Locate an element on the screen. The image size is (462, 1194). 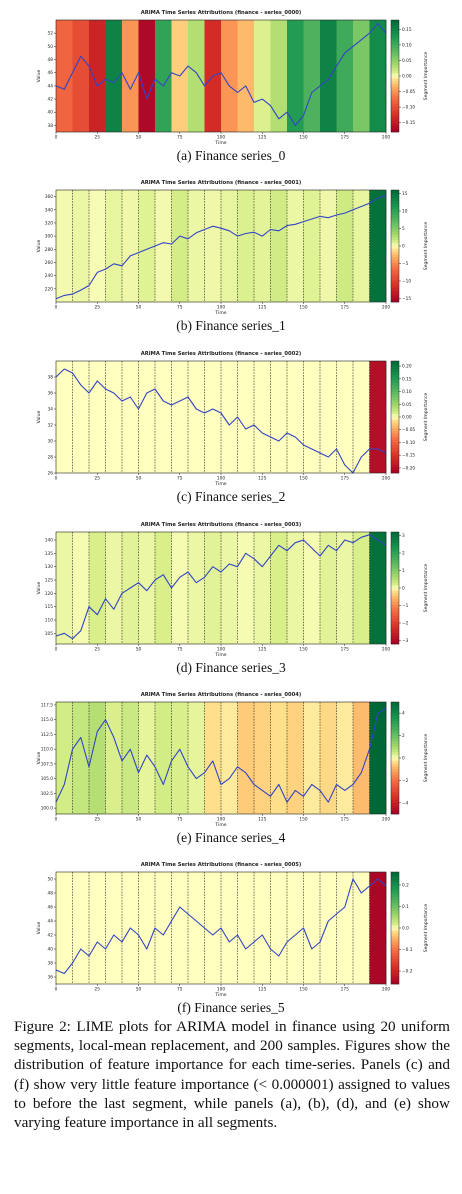
colorbar-label: Segment Importance is located at coordinates (426, 246).